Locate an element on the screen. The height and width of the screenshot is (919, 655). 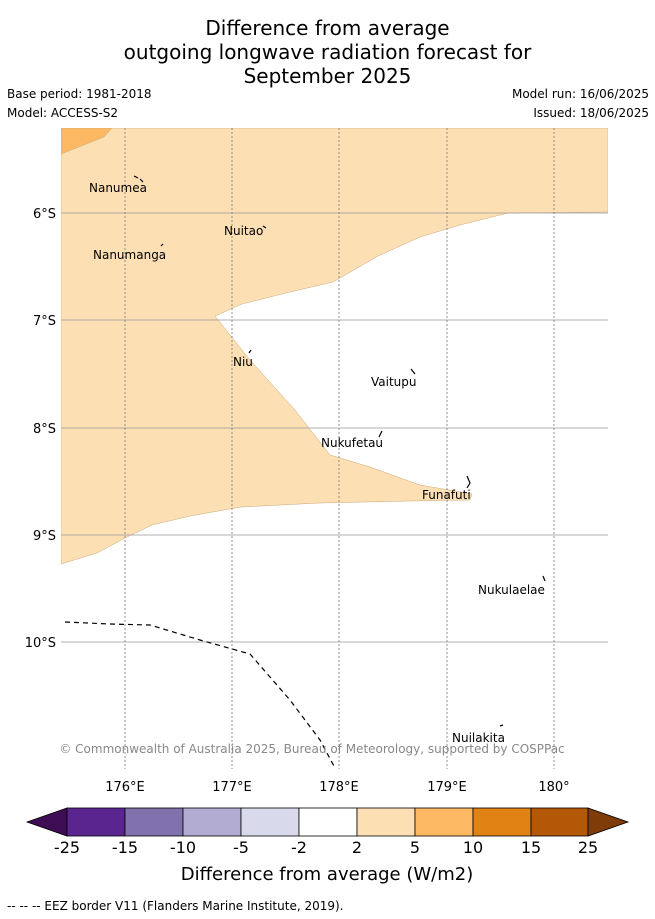
lat-label-10s: 10°S is located at coordinates (40, 643).